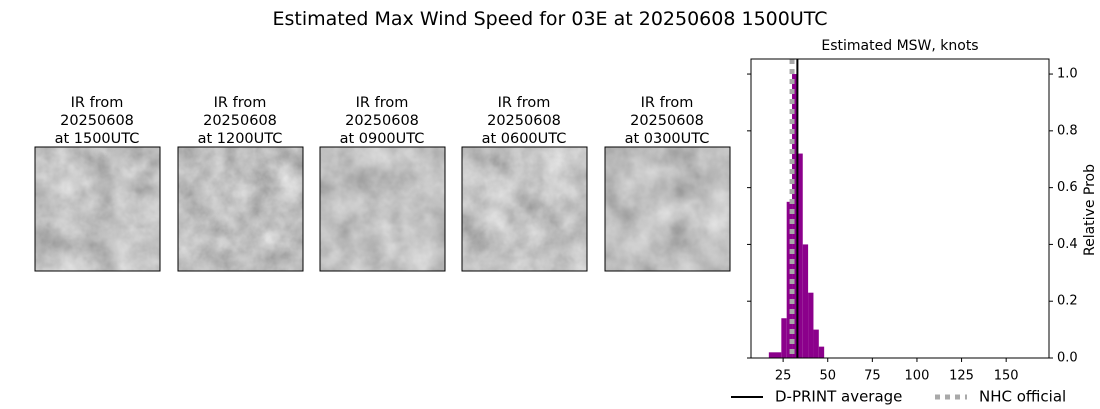 Image resolution: width=1100 pixels, height=409 pixels. I want to click on y-tick-label: 0.8, so click(1067, 130).